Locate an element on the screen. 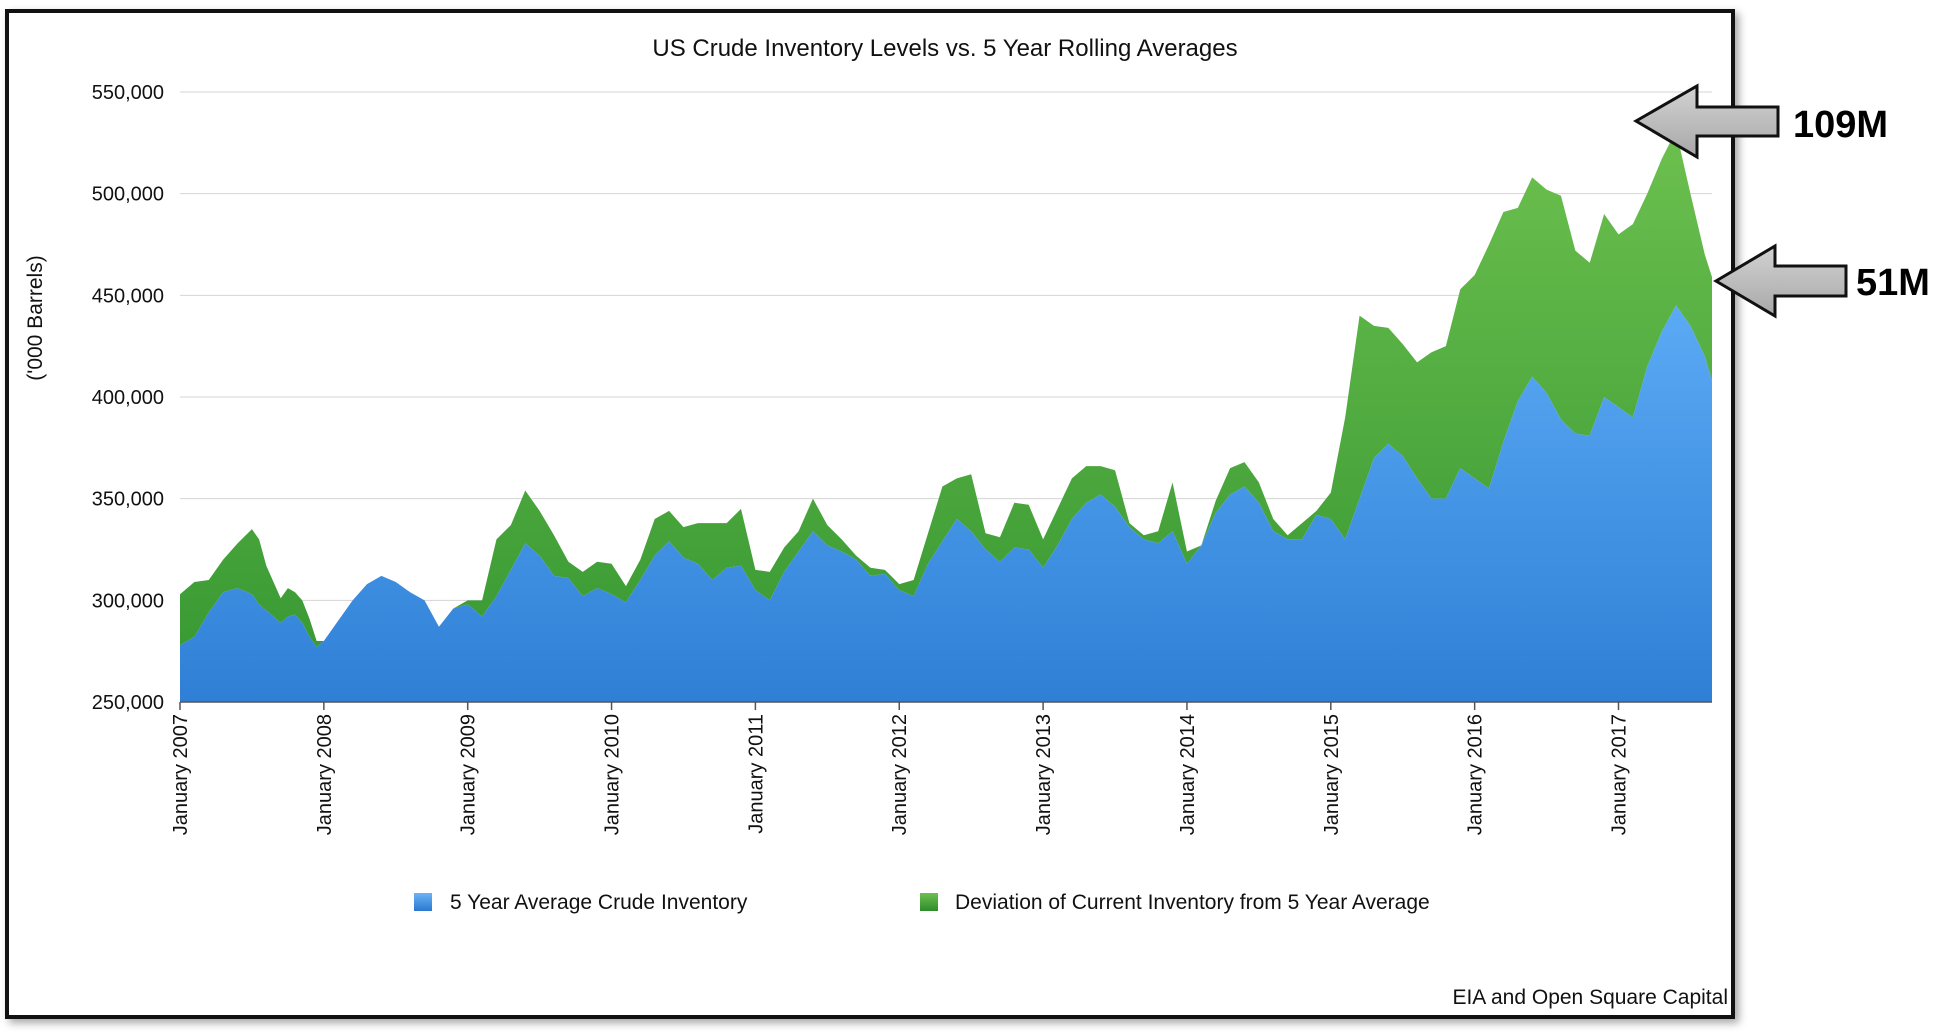  source-note: EIA and Open Square Capital is located at coordinates (1590, 997).